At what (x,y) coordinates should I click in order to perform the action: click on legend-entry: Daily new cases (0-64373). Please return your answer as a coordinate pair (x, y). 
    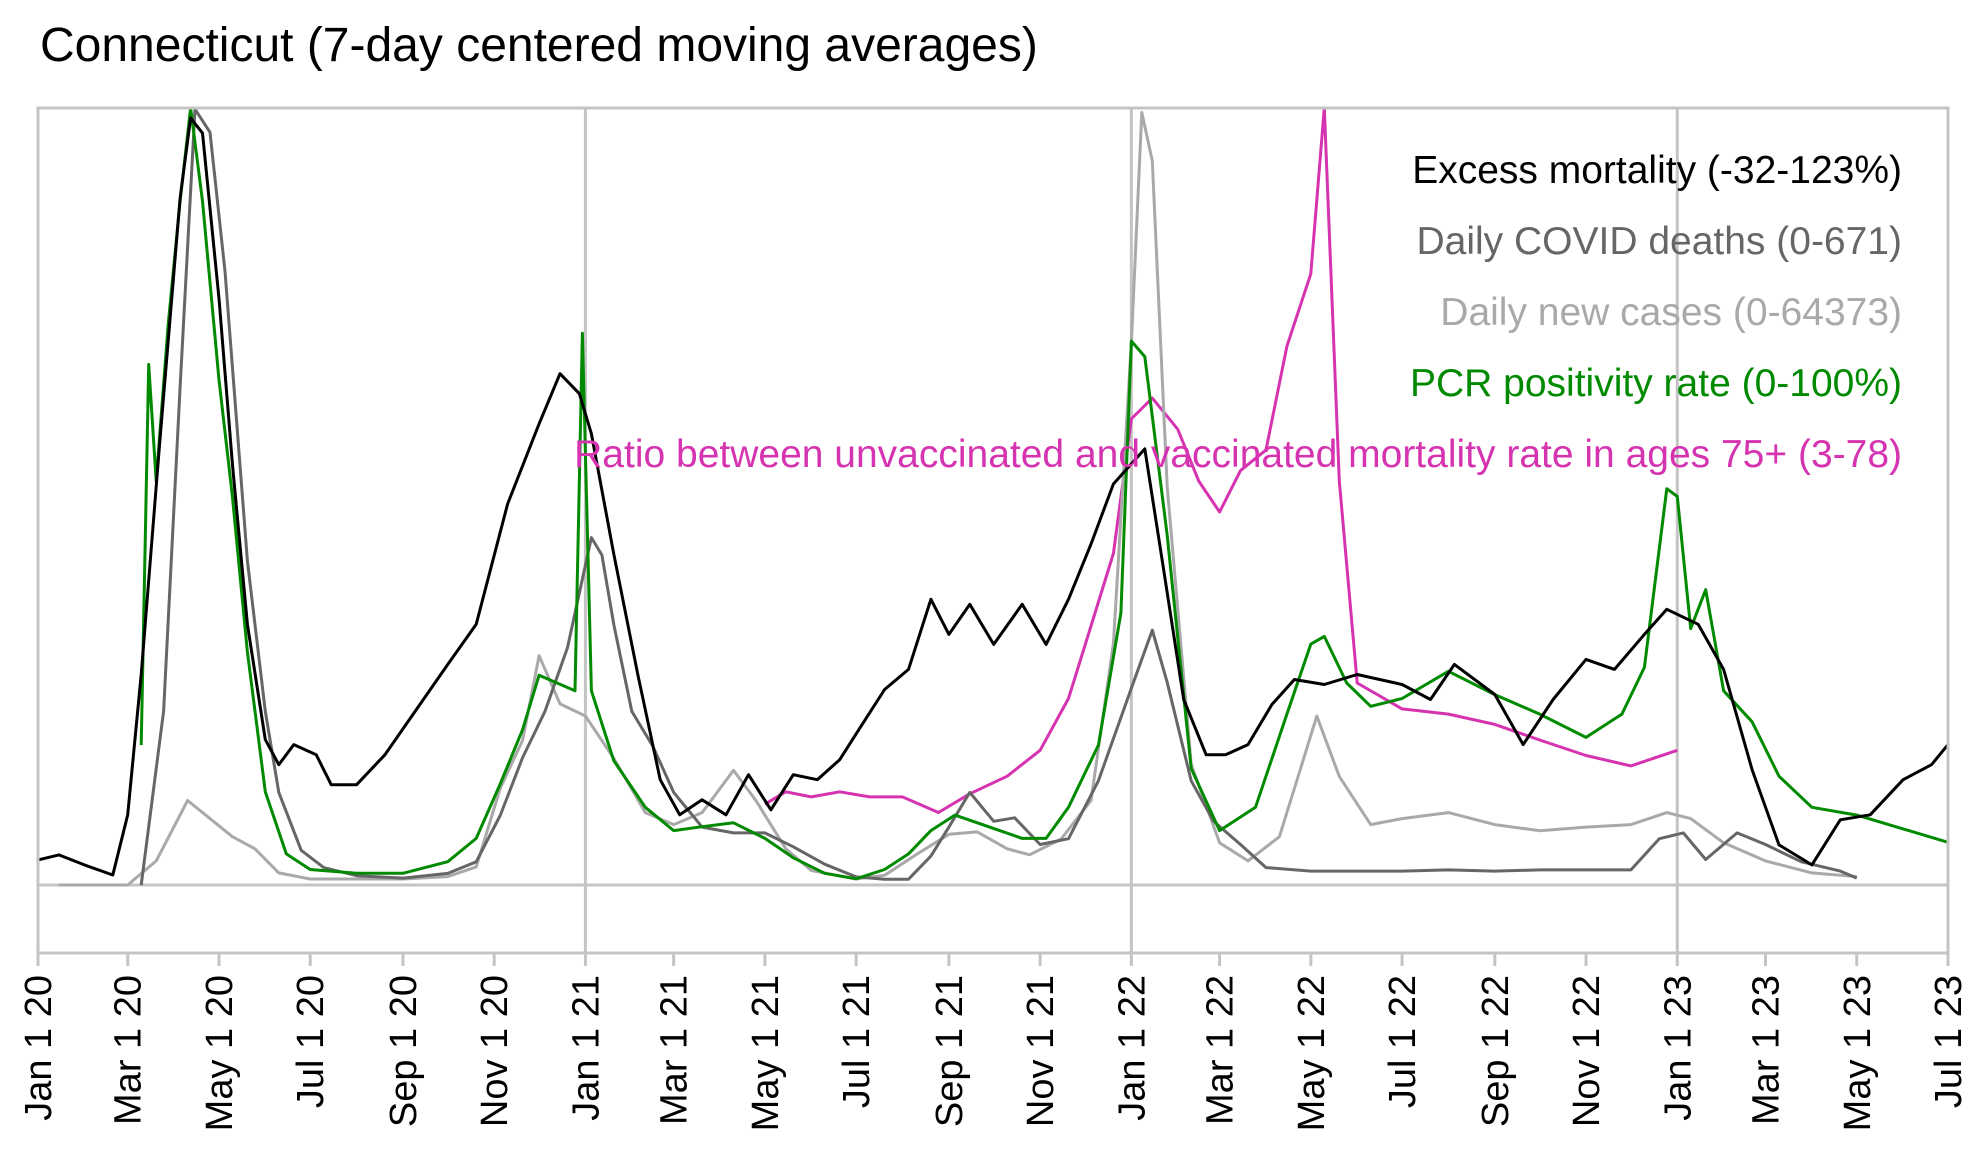
    Looking at the image, I should click on (1671, 312).